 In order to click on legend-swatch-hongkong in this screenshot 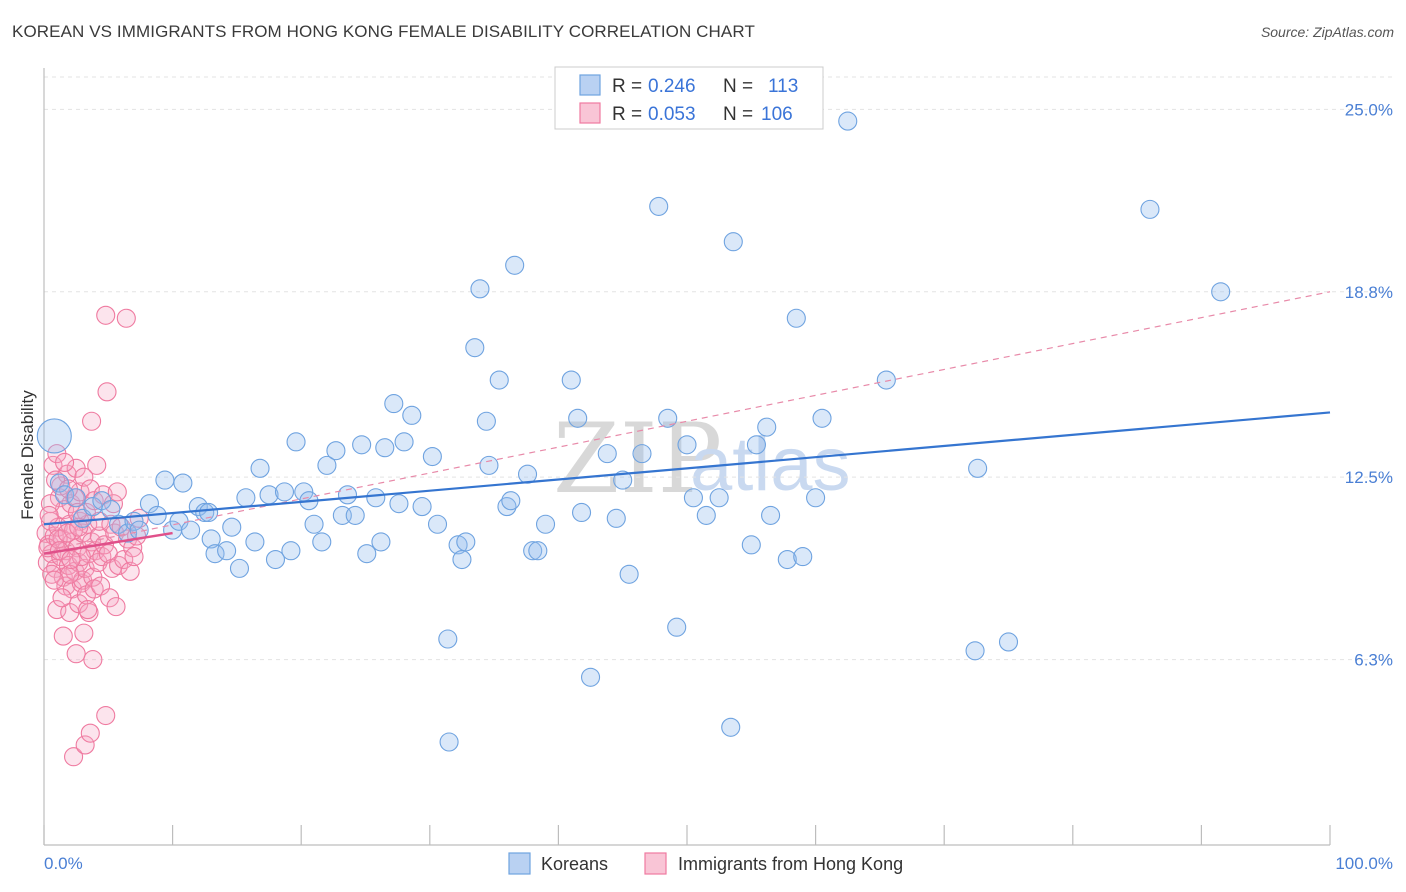, I will do `click(590, 113)`.